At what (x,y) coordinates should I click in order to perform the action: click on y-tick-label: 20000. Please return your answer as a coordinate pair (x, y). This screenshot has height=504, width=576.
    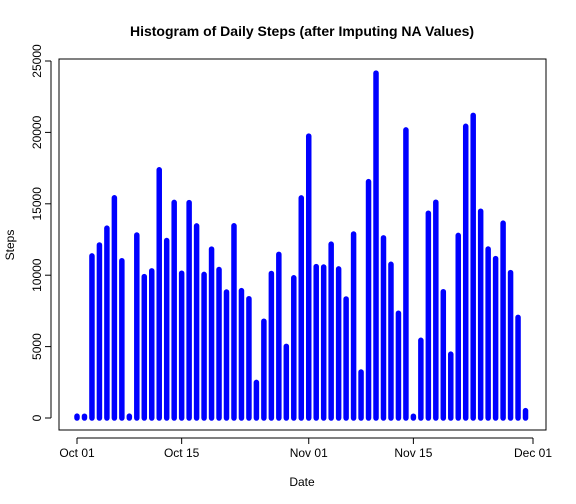
    Looking at the image, I should click on (37, 132).